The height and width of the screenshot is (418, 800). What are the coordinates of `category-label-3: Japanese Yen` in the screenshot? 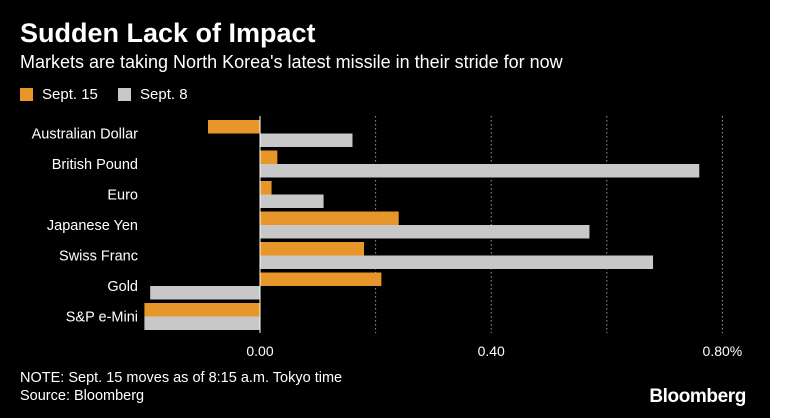 It's located at (92, 226).